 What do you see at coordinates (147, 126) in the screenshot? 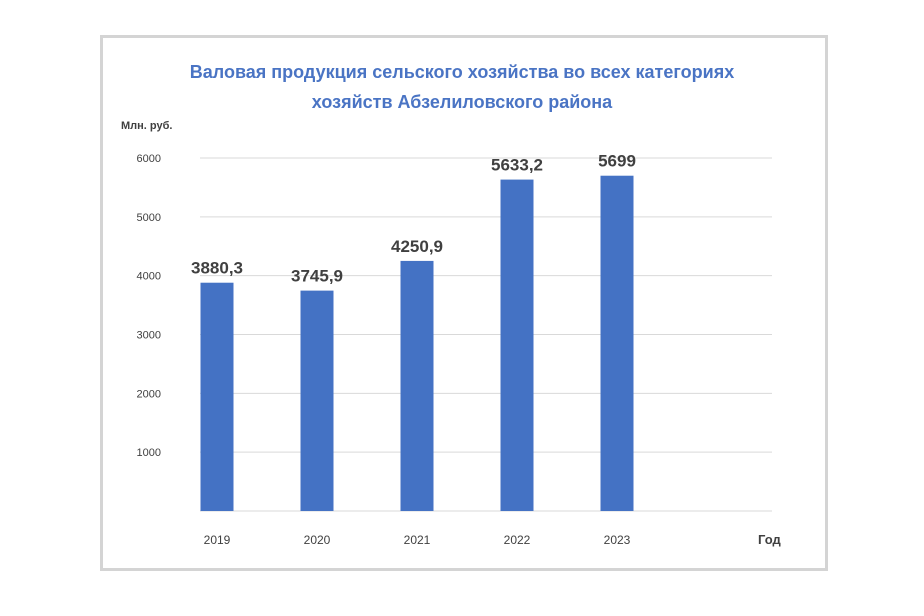
I see `y-axis-label: Млн. руб.` at bounding box center [147, 126].